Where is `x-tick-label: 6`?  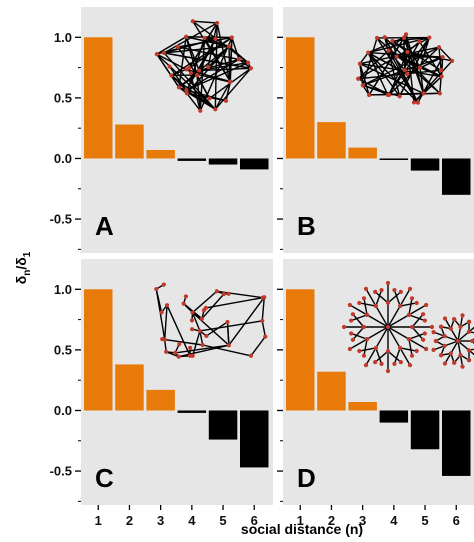 x-tick-label: 6 is located at coordinates (456, 520).